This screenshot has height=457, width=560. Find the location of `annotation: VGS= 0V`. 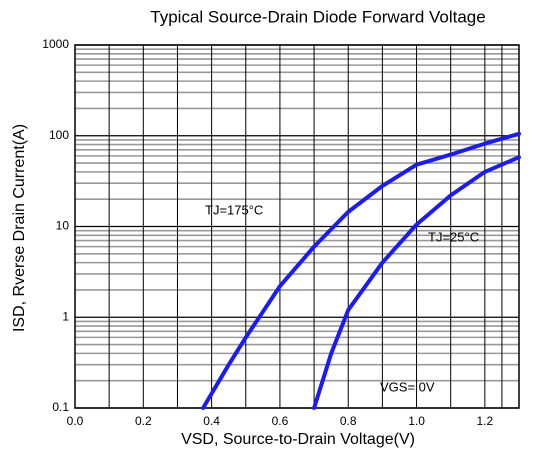

annotation: VGS= 0V is located at coordinates (407, 386).